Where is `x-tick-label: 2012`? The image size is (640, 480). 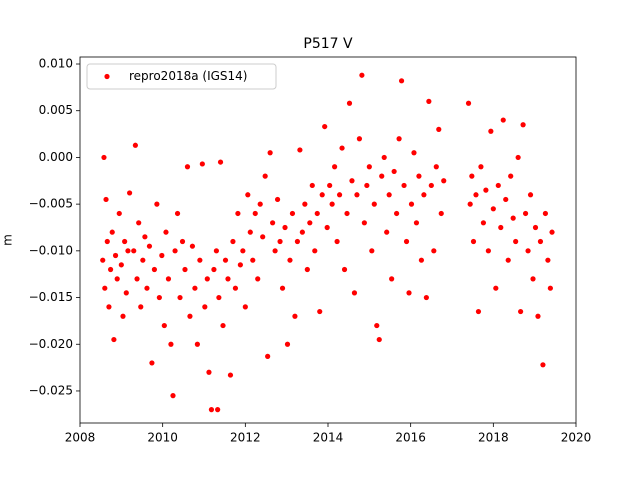
x-tick-label: 2012 is located at coordinates (245, 438).